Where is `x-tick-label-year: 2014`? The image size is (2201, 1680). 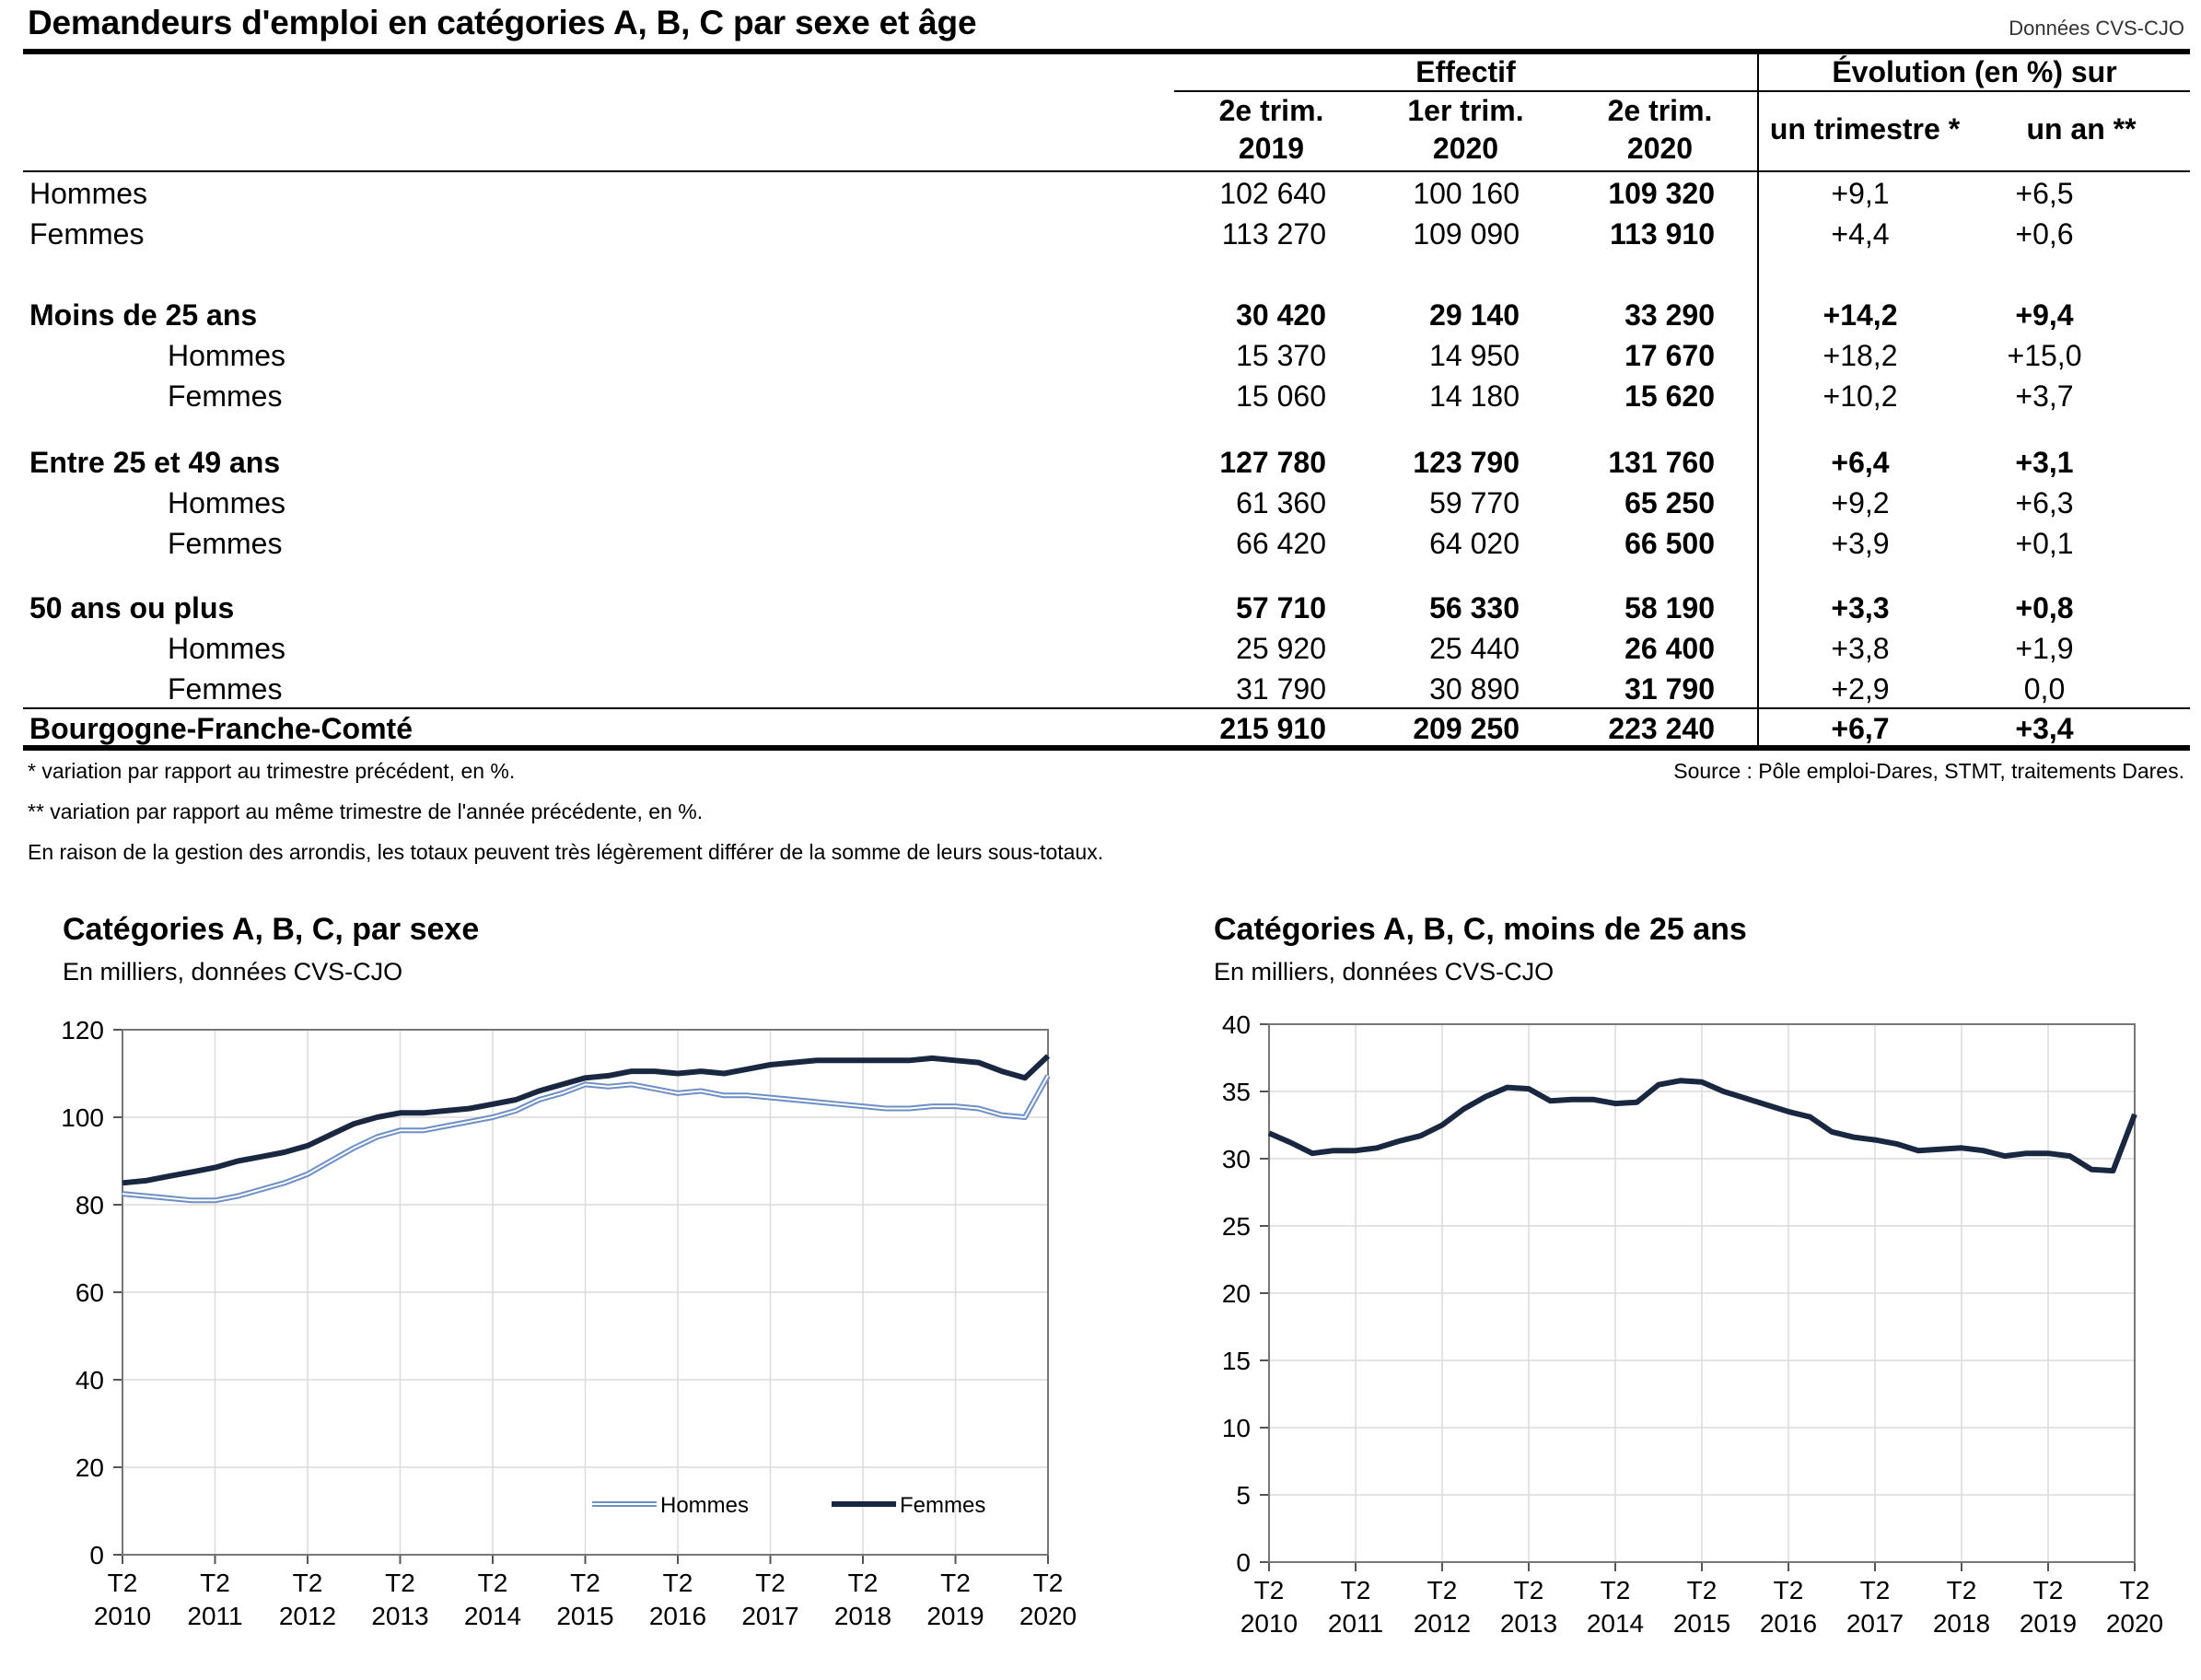 x-tick-label-year: 2014 is located at coordinates (492, 1616).